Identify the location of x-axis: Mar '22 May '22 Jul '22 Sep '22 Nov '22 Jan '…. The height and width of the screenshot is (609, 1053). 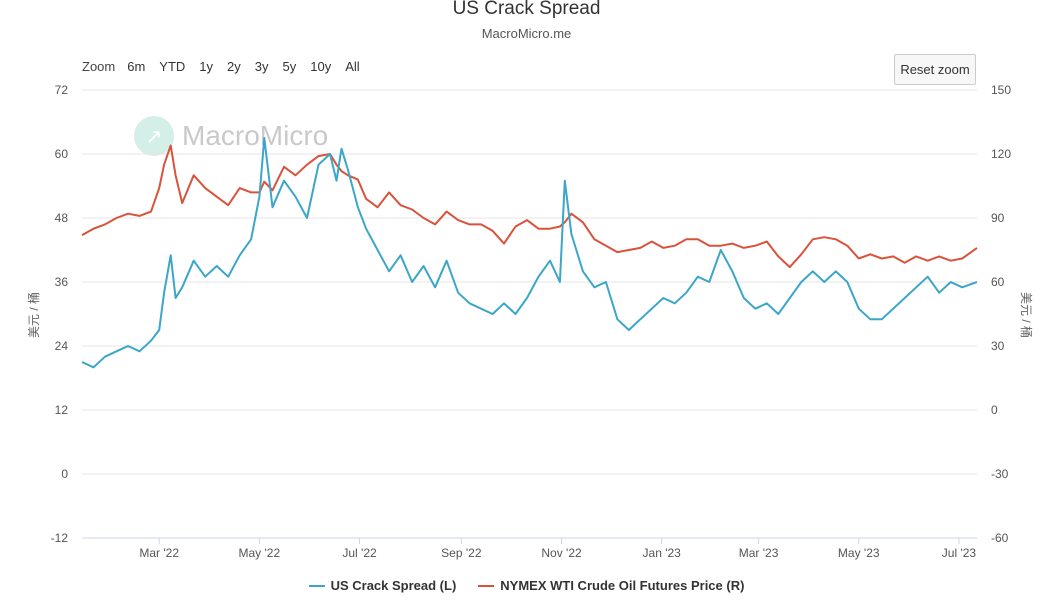
(529, 548).